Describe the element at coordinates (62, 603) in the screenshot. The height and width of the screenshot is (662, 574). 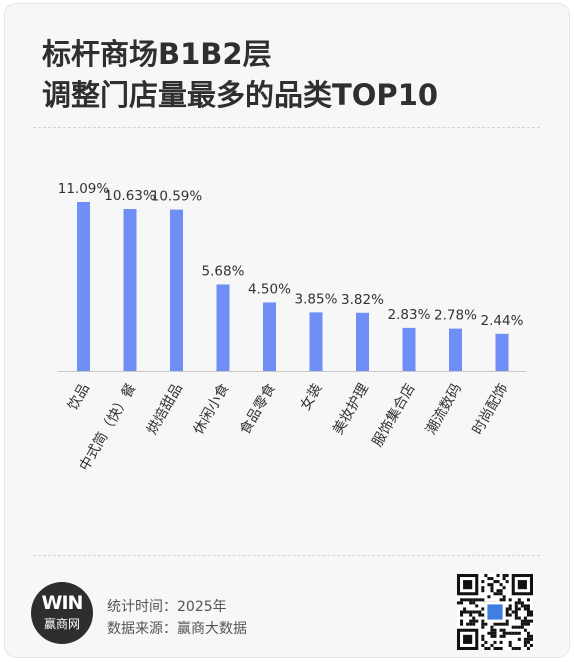
I see `logo-mark: WIN` at that location.